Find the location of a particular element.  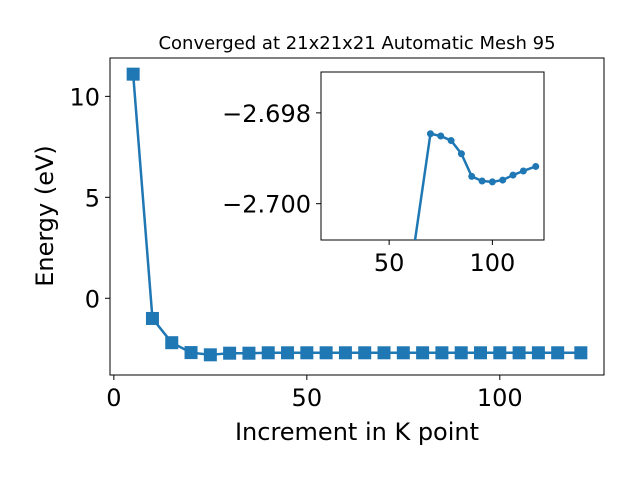

inset-axes-frame is located at coordinates (432, 156).